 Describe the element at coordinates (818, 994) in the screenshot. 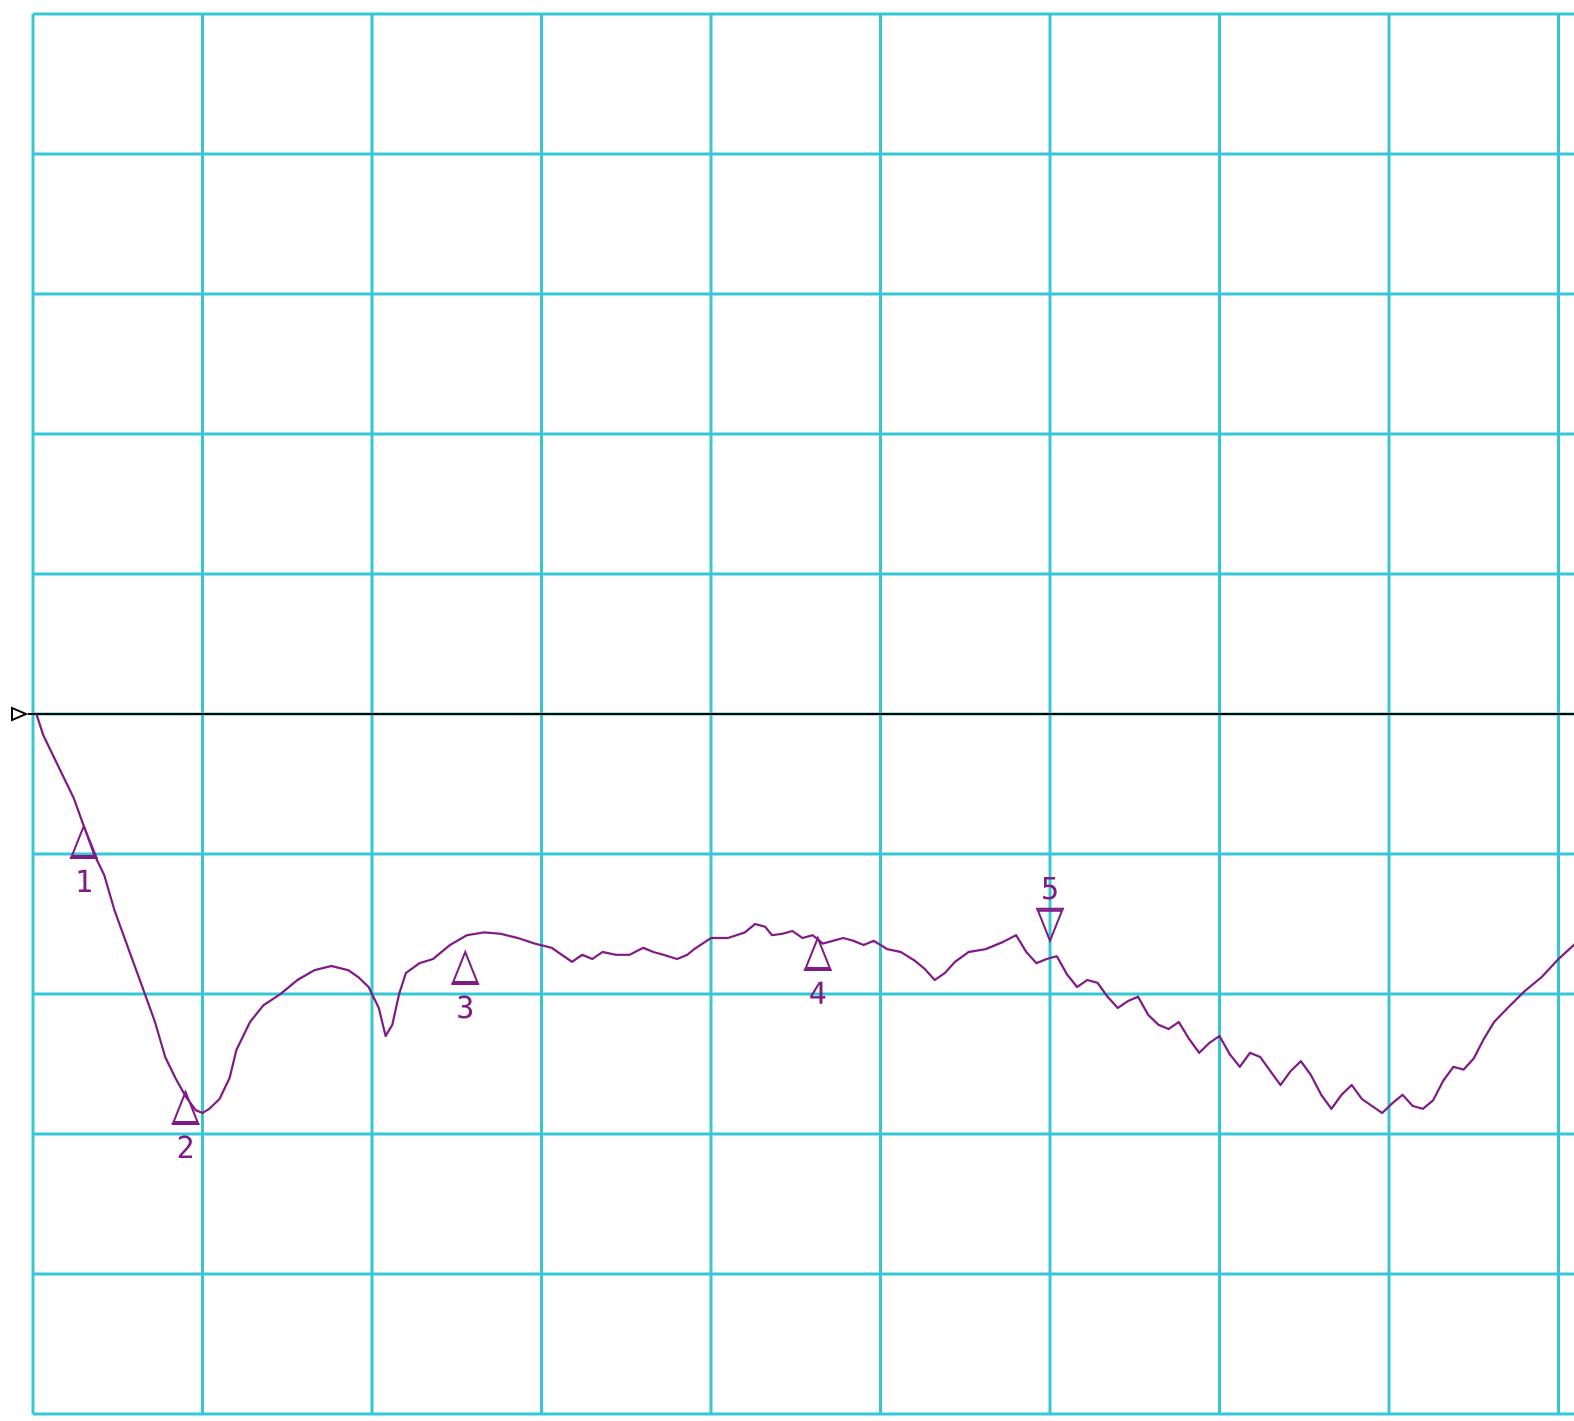

I see `marker-label: 4` at that location.